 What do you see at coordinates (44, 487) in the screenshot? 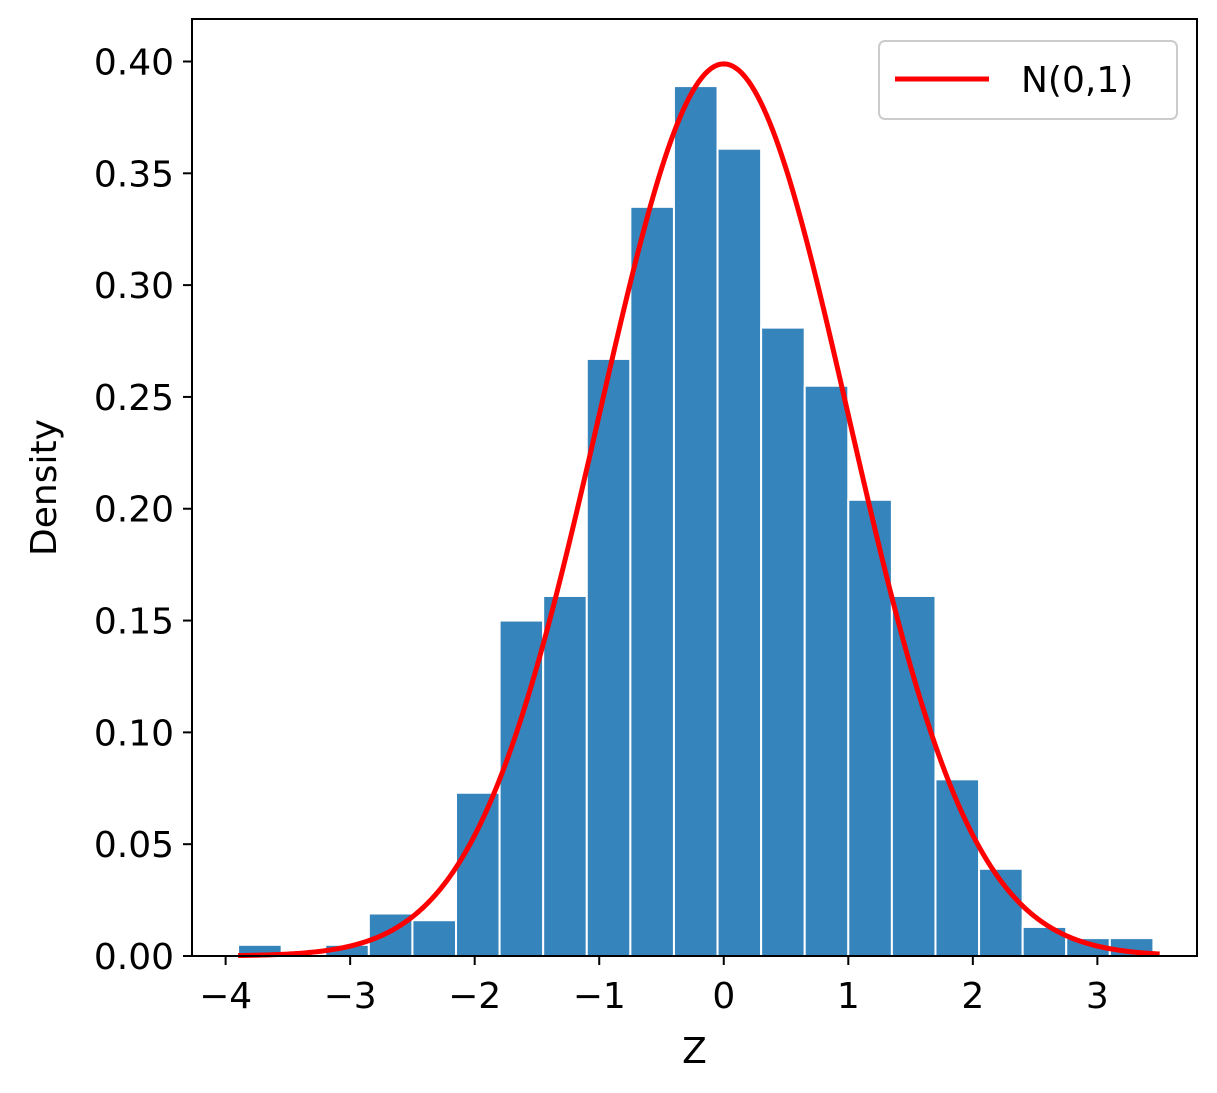
I see `y-axis-title: Density` at bounding box center [44, 487].